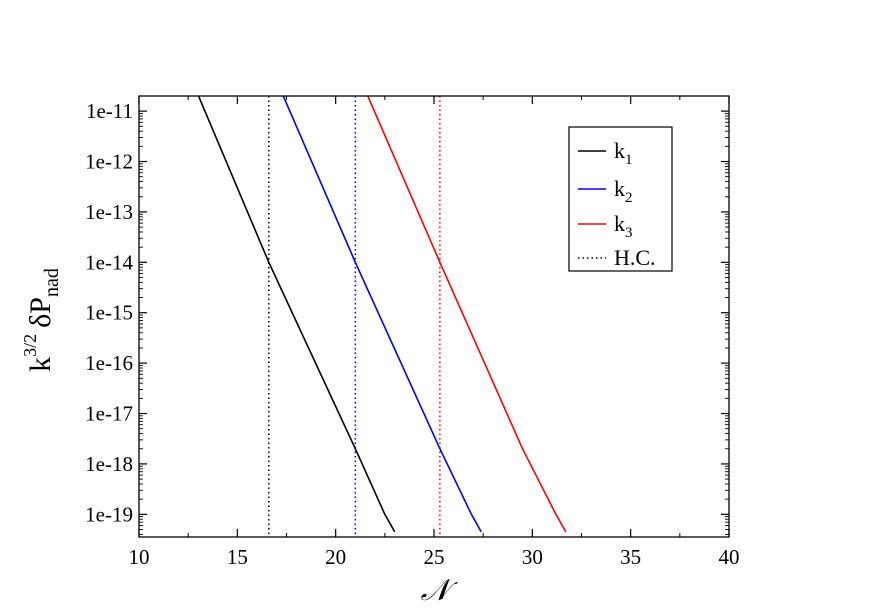  I want to click on legend-label-k3: k3, so click(623, 226).